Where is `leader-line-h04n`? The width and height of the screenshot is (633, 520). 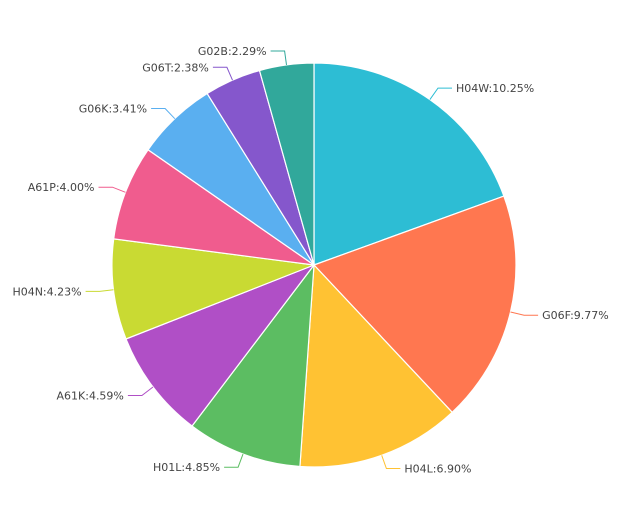 leader-line-h04n is located at coordinates (99, 290).